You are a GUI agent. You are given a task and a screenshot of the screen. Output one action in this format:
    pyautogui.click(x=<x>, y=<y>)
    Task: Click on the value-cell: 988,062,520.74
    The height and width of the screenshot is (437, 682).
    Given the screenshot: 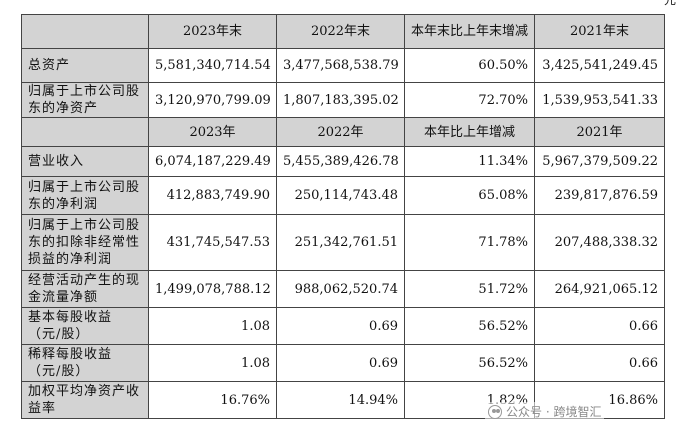 What is the action you would take?
    pyautogui.click(x=340, y=289)
    